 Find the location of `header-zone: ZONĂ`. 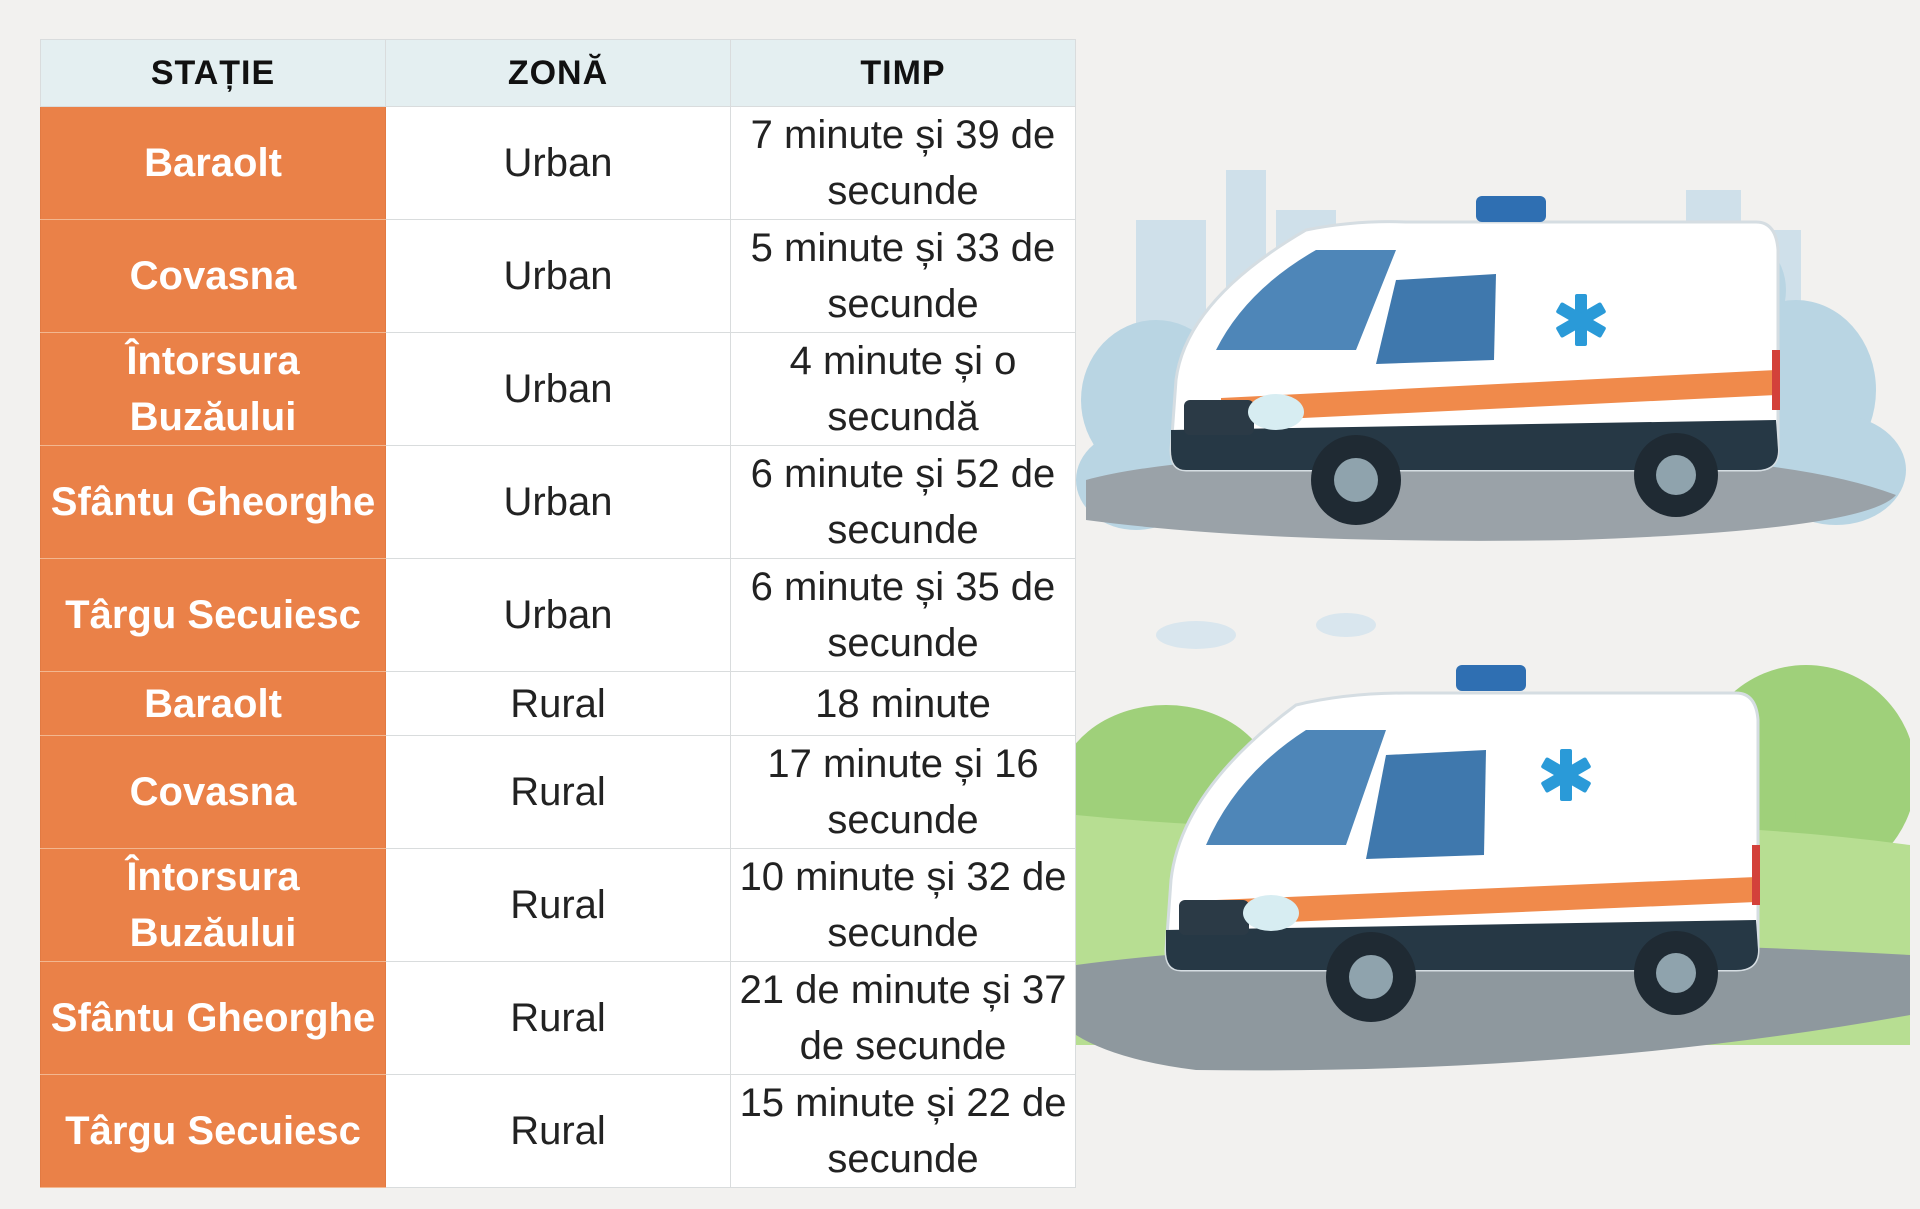

header-zone: ZONĂ is located at coordinates (558, 73).